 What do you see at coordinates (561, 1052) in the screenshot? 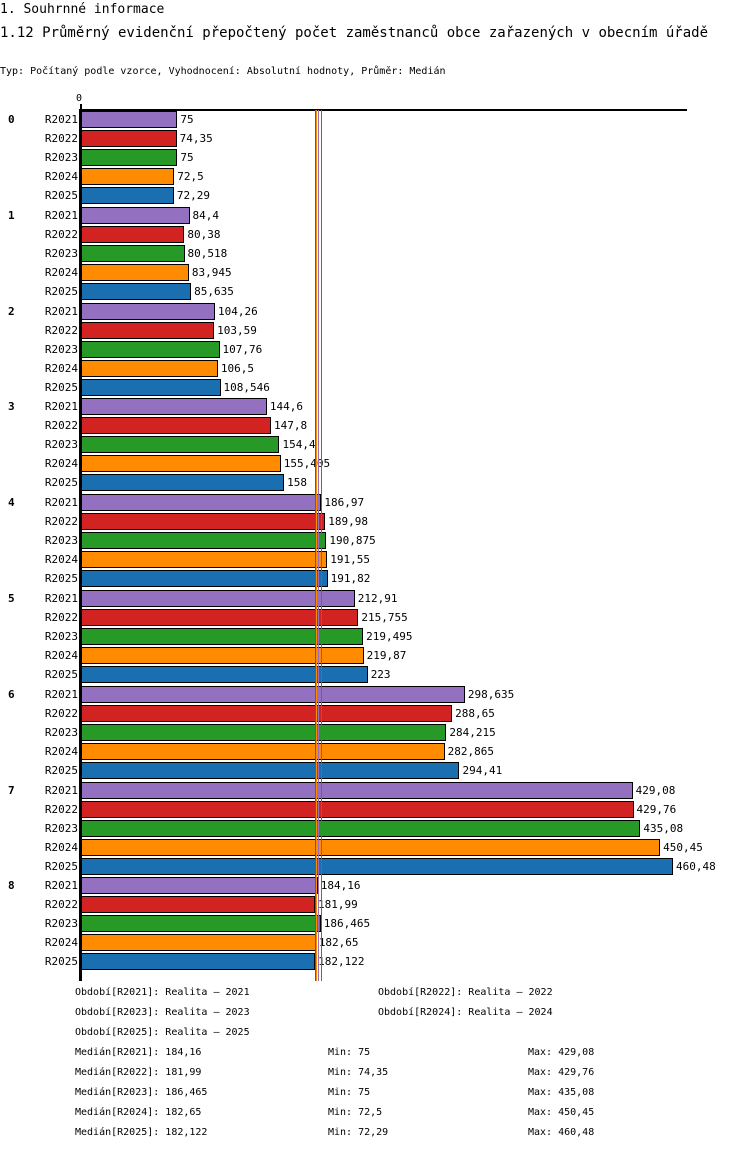
I see `max-value: Max: 429,08` at bounding box center [561, 1052].